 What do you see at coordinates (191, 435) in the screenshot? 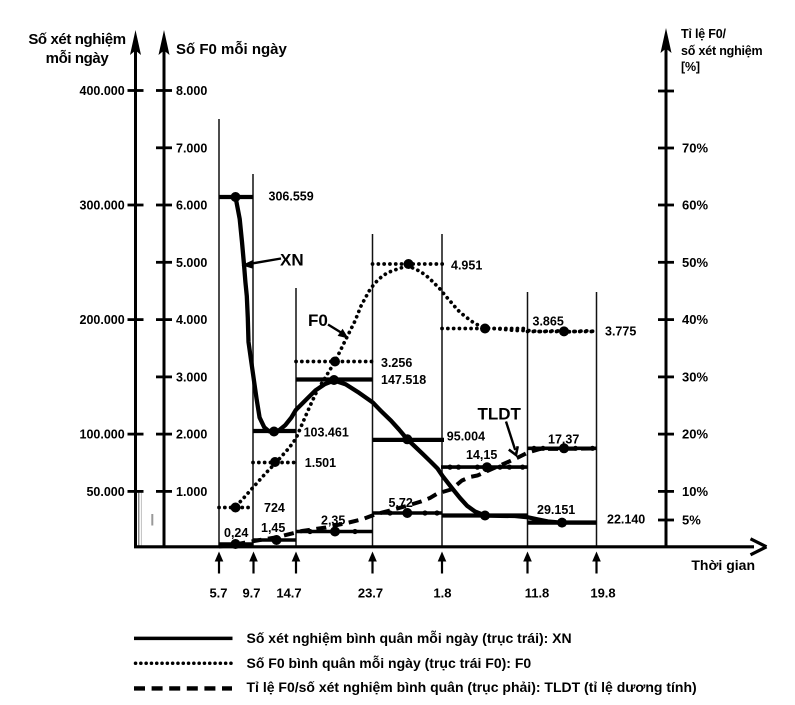
I see `svg-text: 2.000` at bounding box center [191, 435].